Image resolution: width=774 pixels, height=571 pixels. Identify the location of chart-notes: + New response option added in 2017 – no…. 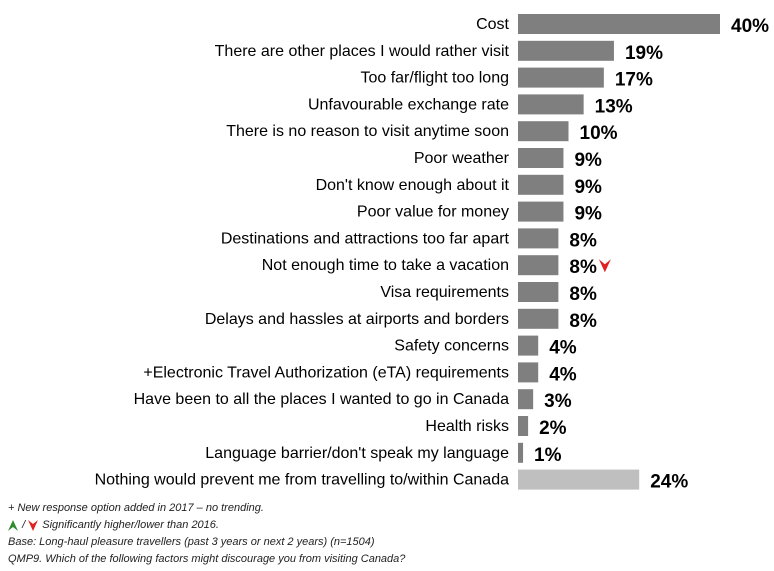
(206, 534).